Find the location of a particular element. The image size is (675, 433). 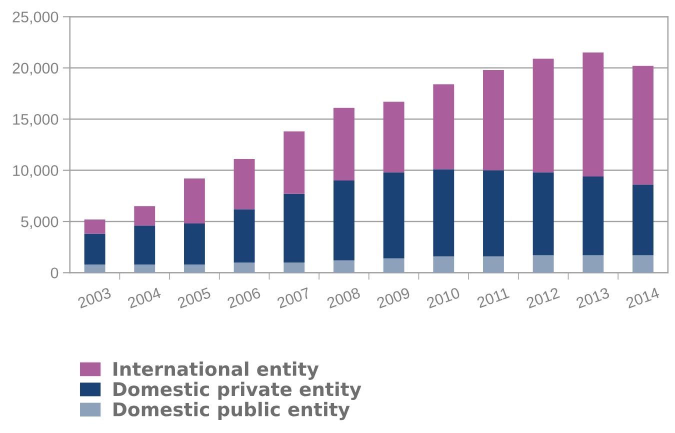

y-tick-label: 5,000 is located at coordinates (39, 222).